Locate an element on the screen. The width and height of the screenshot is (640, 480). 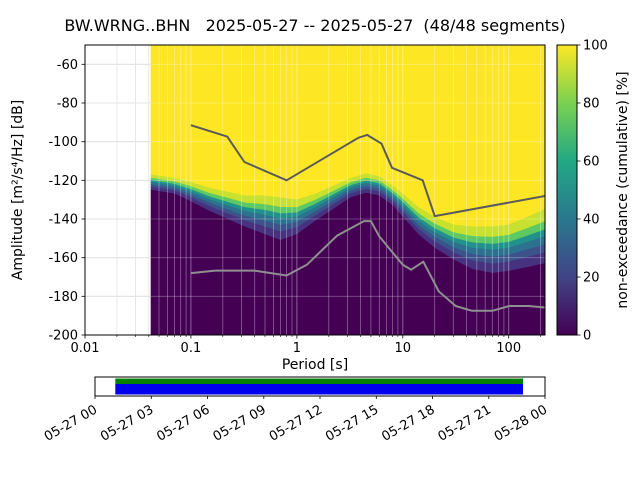
x-tick-label: 100 is located at coordinates (508, 348).